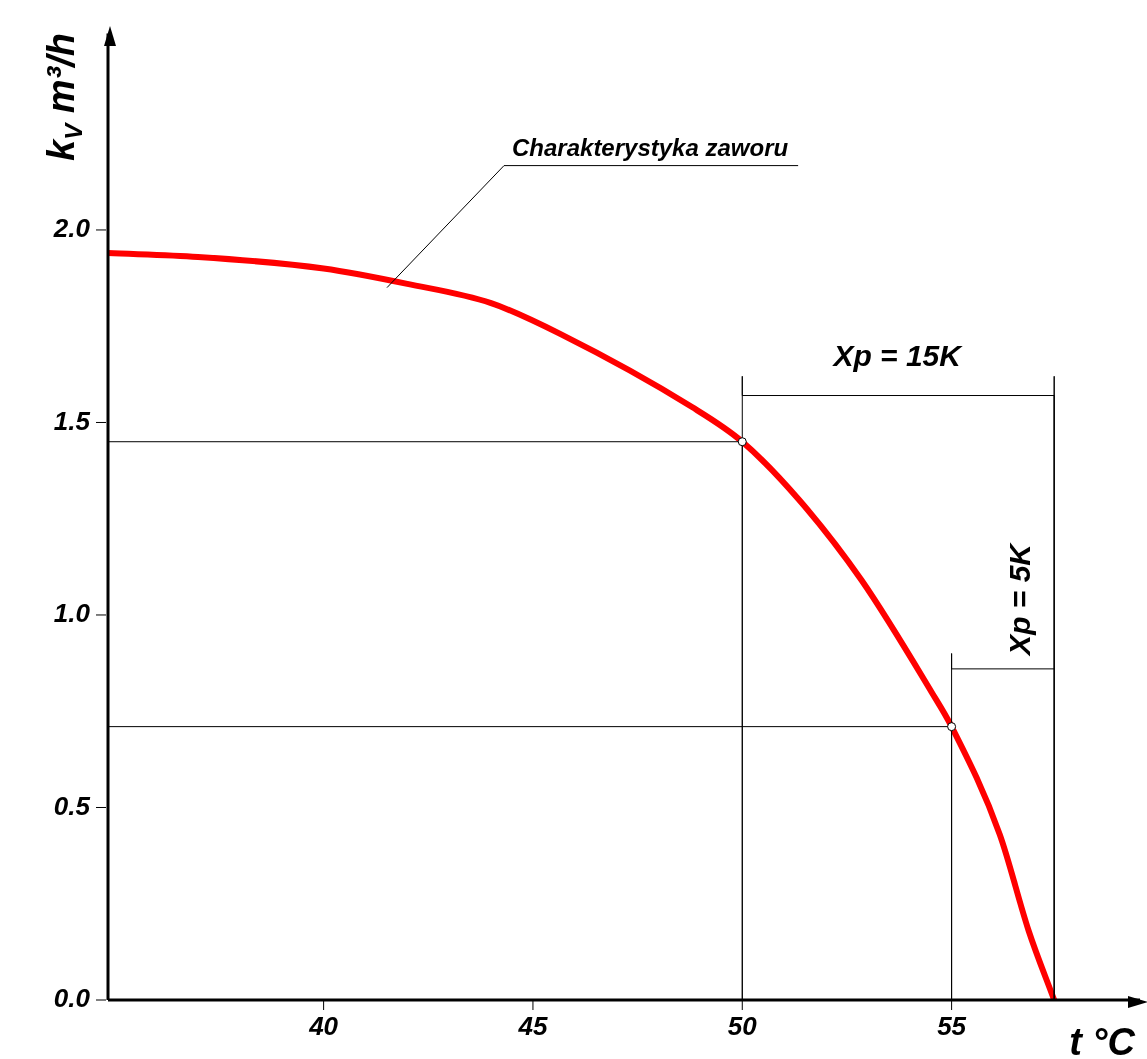  Describe the element at coordinates (63, 97) in the screenshot. I see `y-axis-title: kV m³/h` at that location.